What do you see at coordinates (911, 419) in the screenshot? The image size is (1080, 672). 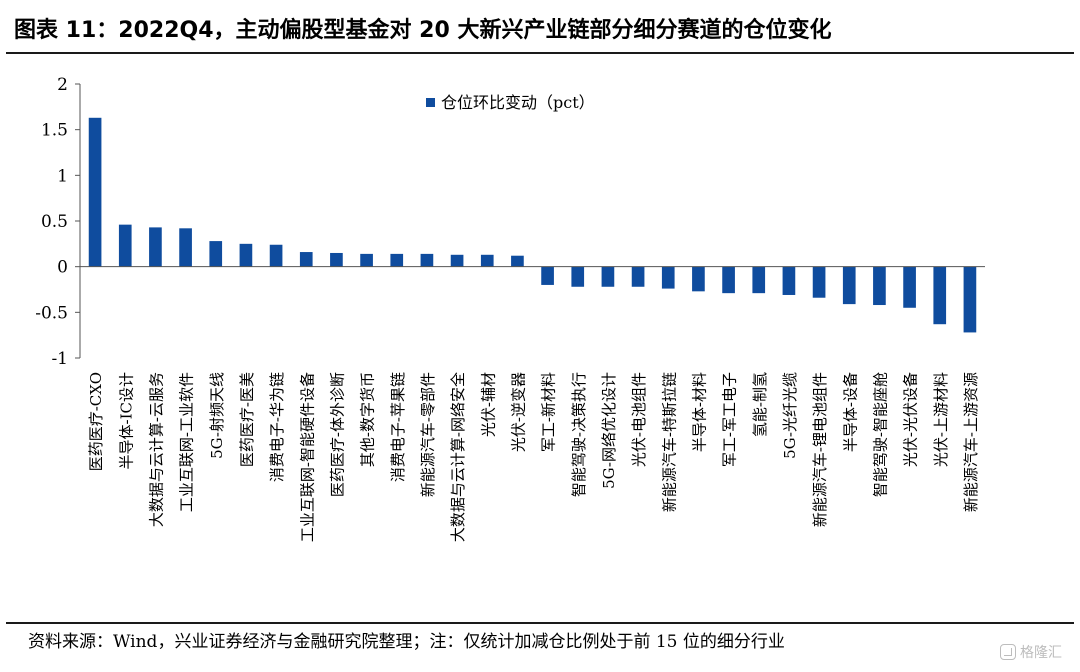 I see `x-tick-label: 光伏-光伏设备` at bounding box center [911, 419].